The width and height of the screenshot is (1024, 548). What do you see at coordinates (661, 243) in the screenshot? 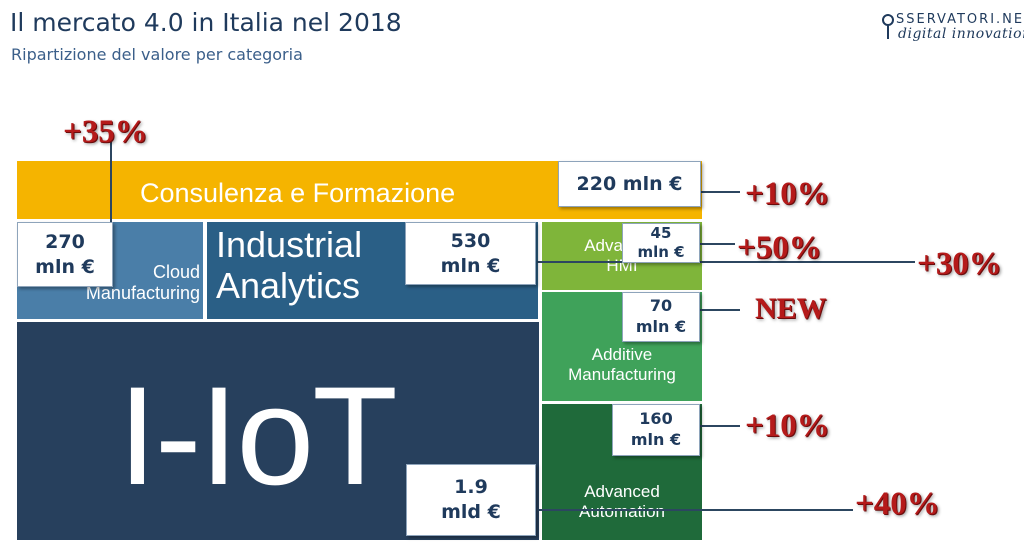
I see `value-box-hmi: 45 mln €` at bounding box center [661, 243].